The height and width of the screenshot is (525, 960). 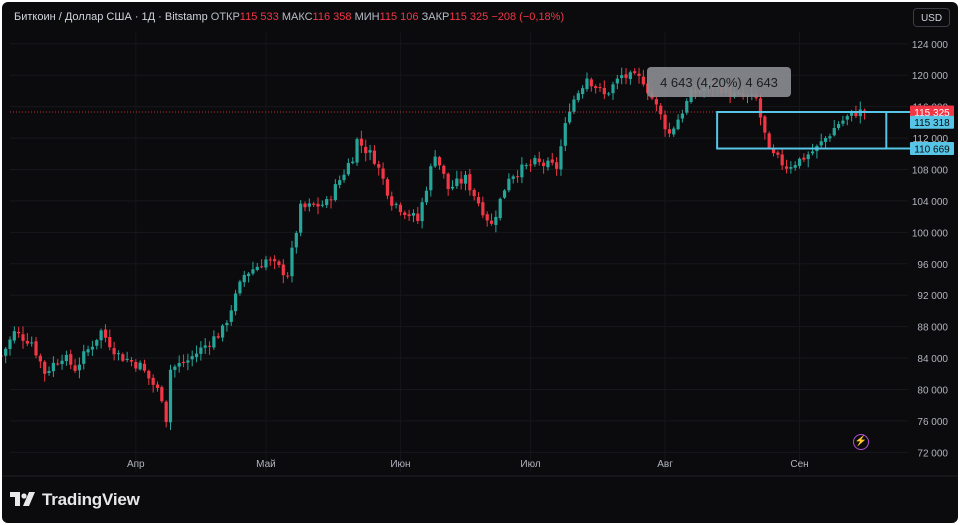 What do you see at coordinates (930, 171) in the screenshot?
I see `y-tick-label: 108 000` at bounding box center [930, 171].